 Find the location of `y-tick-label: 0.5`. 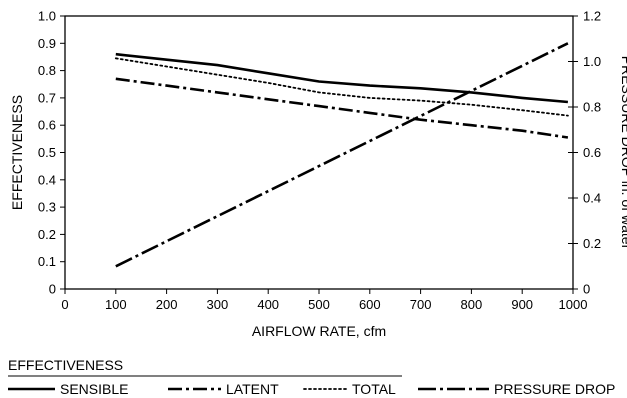

y-tick-label: 0.5 is located at coordinates (47, 152).